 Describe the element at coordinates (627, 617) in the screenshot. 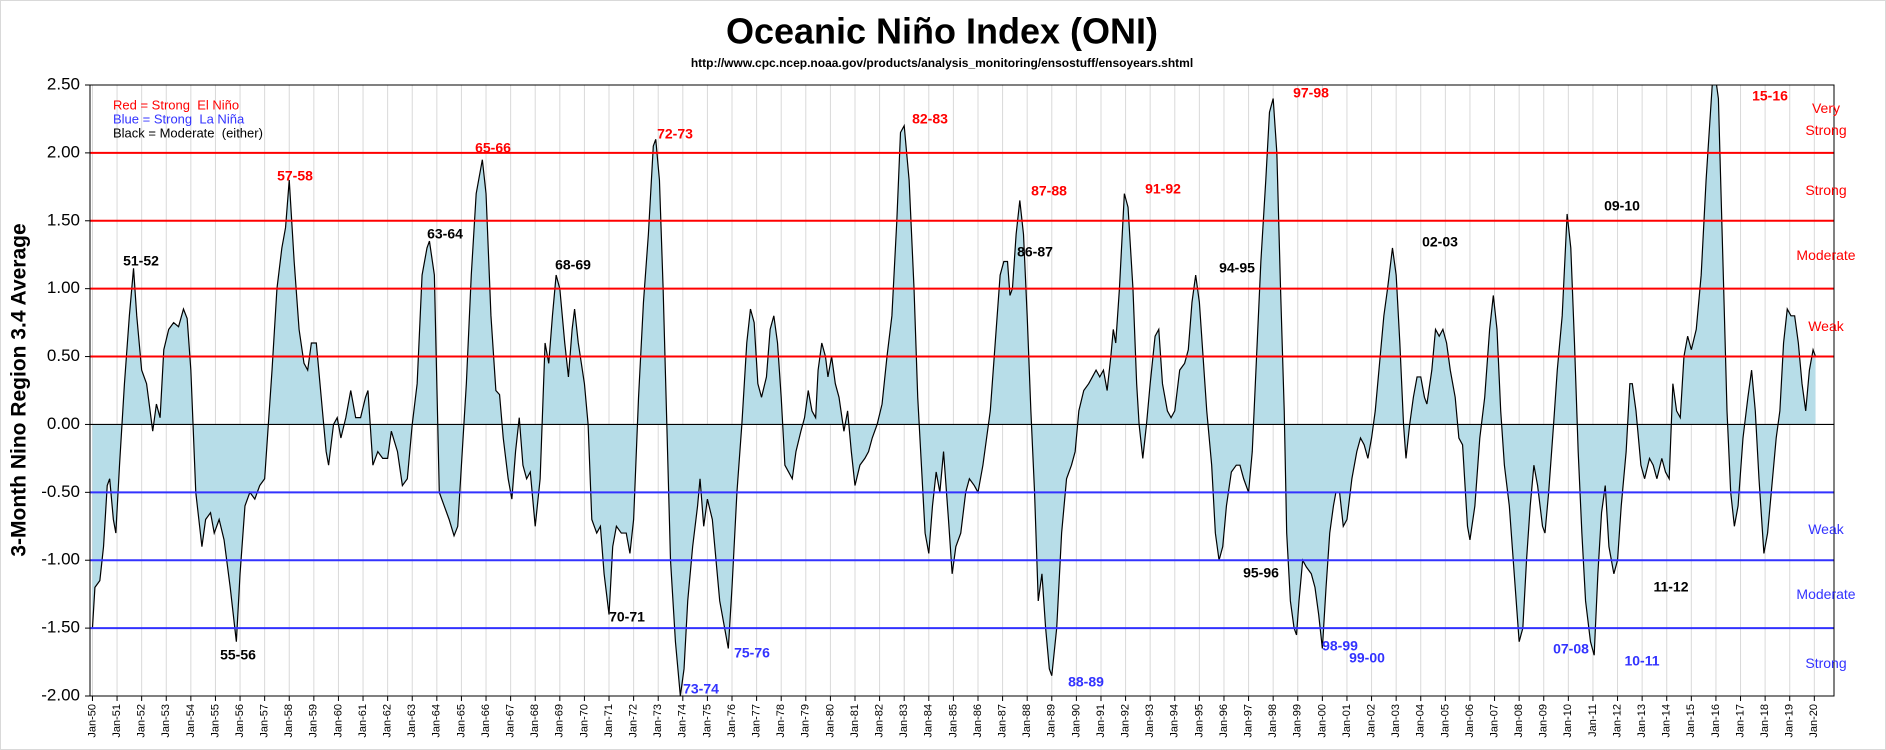

I see `event-label: 70-71` at that location.